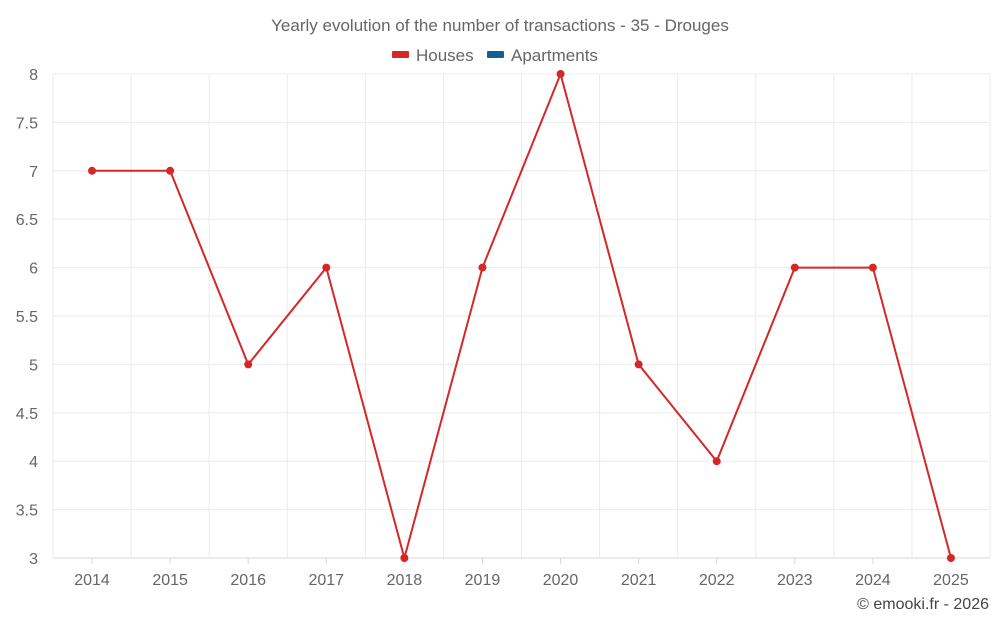  Describe the element at coordinates (554, 55) in the screenshot. I see `legend-label-apartments: Apartments` at that location.